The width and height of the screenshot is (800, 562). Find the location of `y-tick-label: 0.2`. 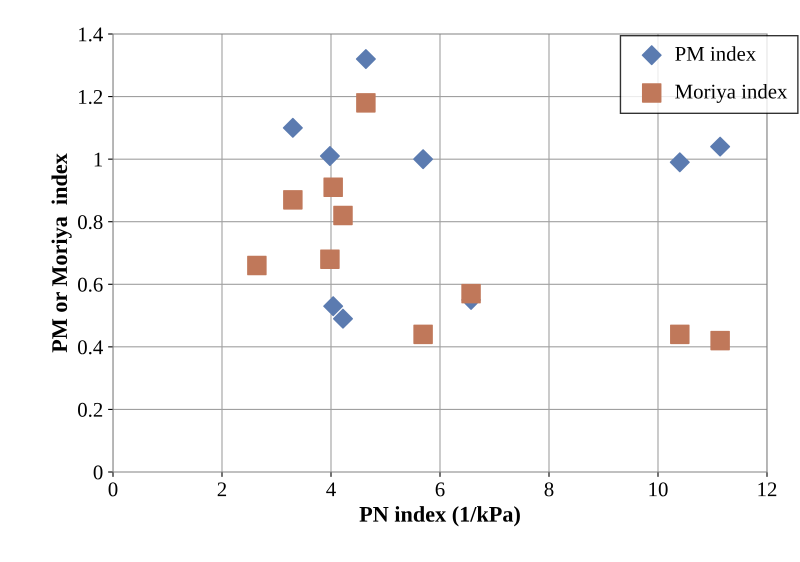

y-tick-label: 0.2 is located at coordinates (90, 409).